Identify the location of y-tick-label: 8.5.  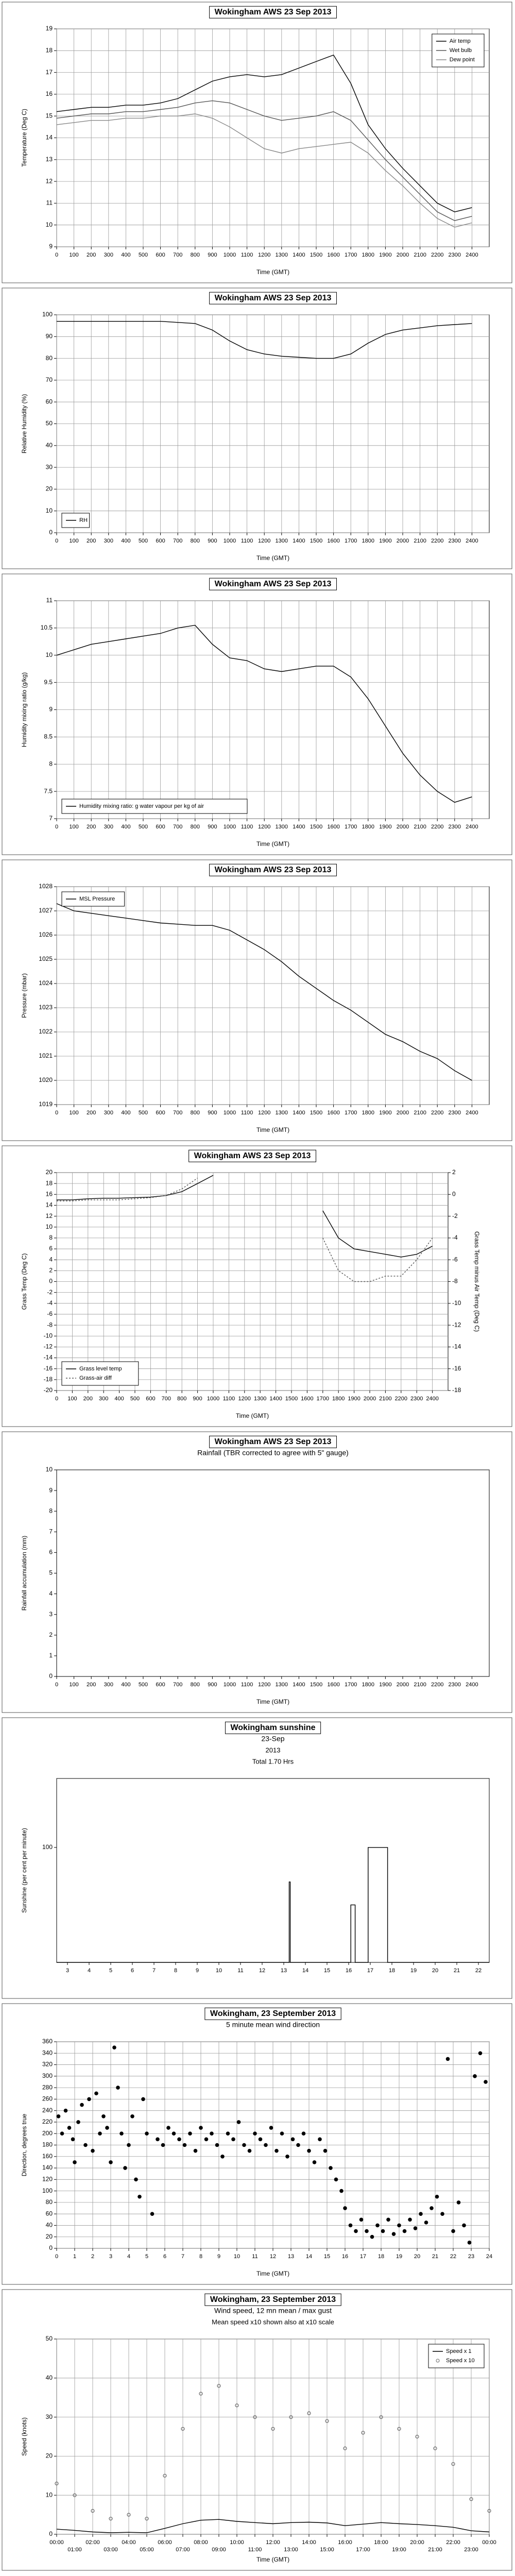
(48, 736).